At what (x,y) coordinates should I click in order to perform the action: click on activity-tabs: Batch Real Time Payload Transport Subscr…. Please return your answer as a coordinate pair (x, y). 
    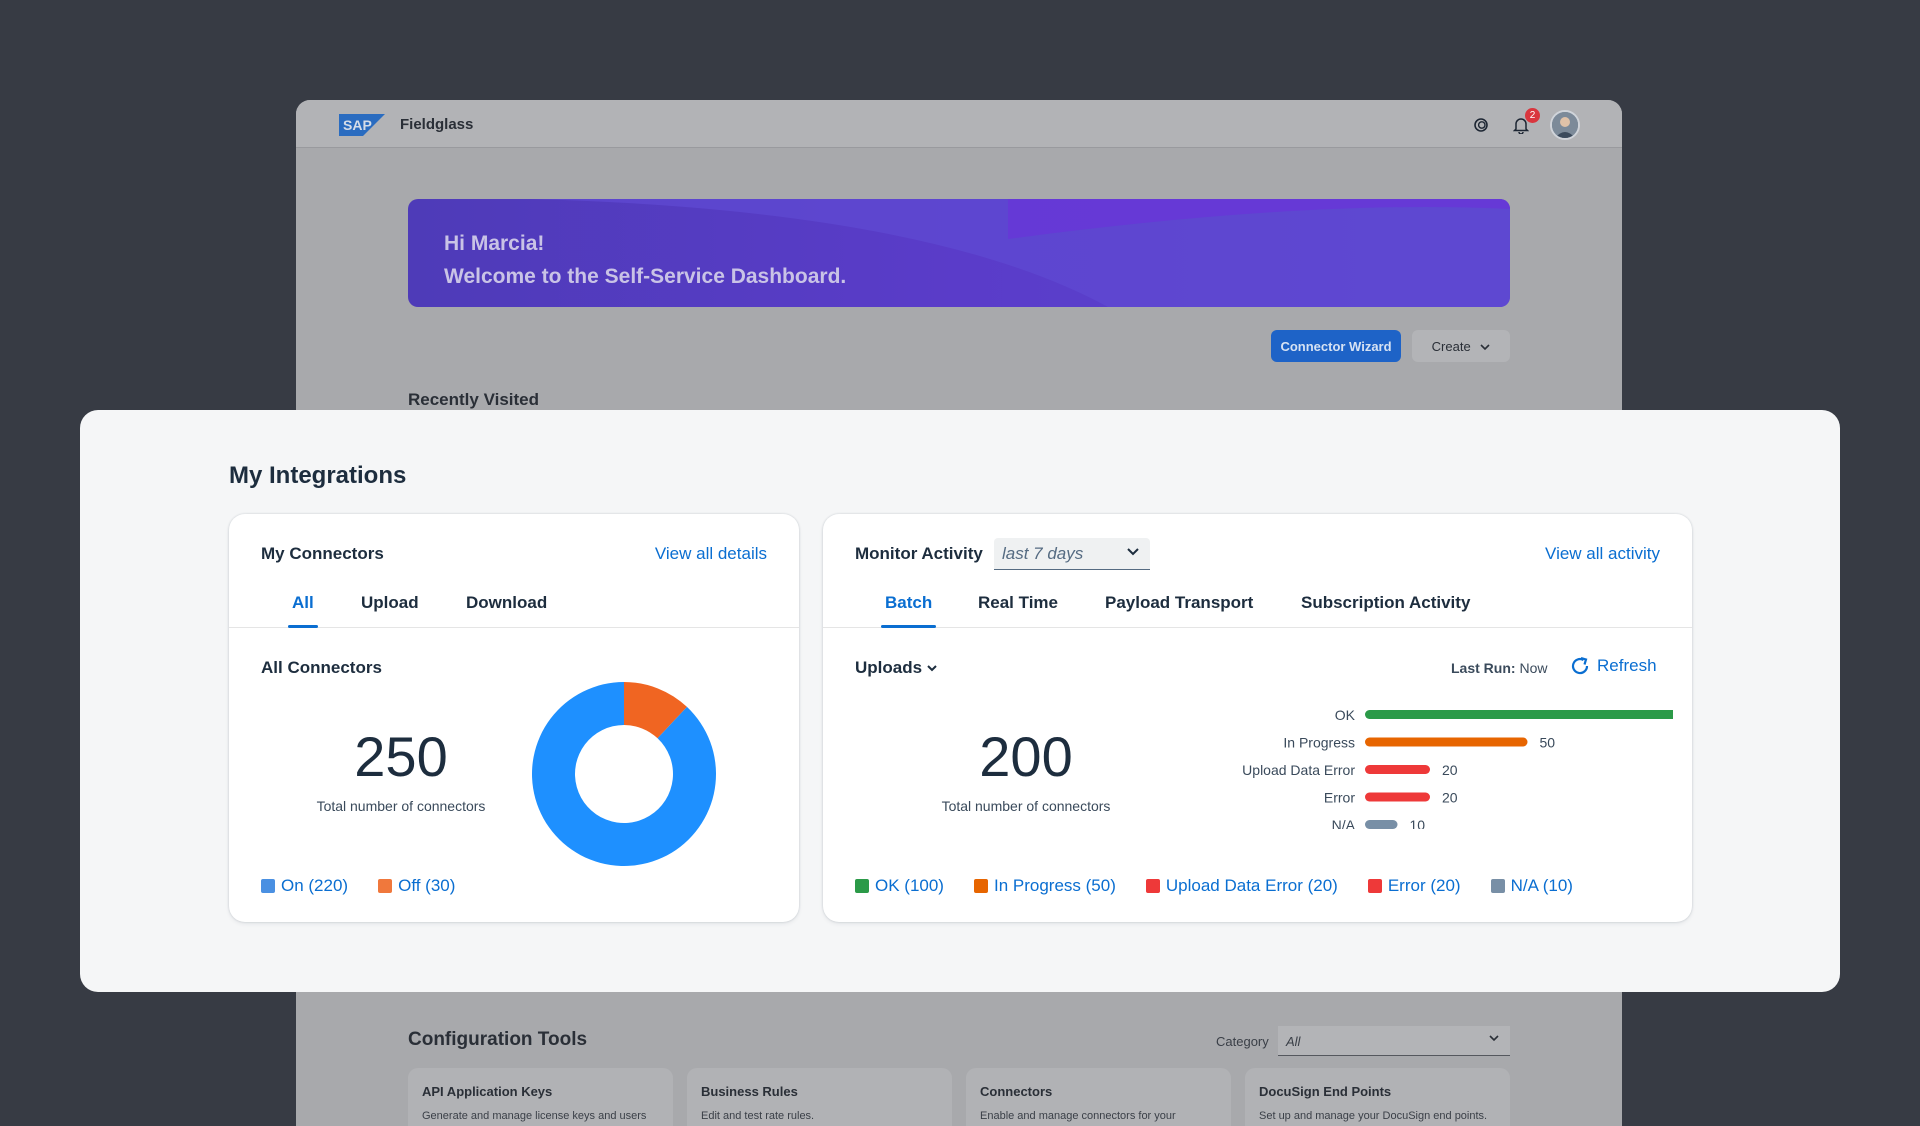
    Looking at the image, I should click on (1257, 608).